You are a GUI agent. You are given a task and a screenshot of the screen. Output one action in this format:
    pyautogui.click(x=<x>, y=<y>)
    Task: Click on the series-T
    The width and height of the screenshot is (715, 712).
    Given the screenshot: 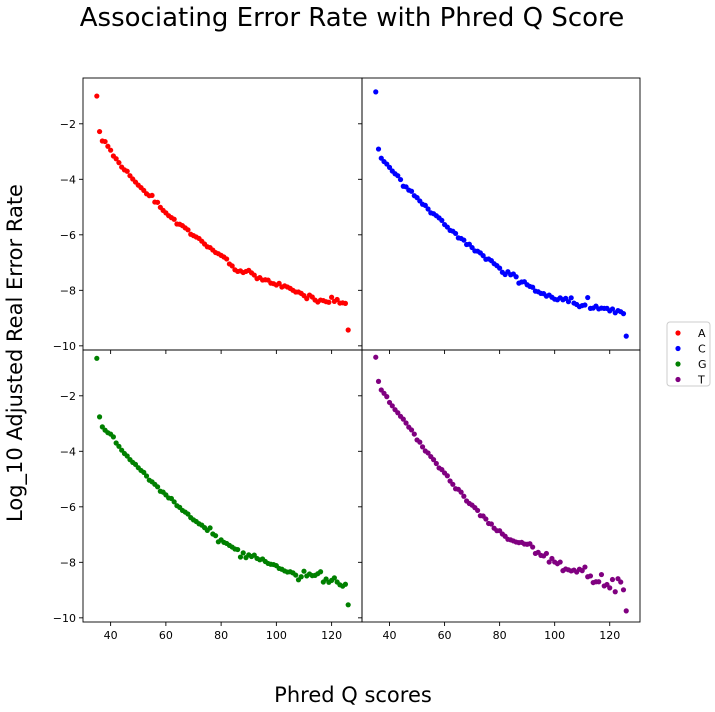 What is the action you would take?
    pyautogui.click(x=501, y=484)
    